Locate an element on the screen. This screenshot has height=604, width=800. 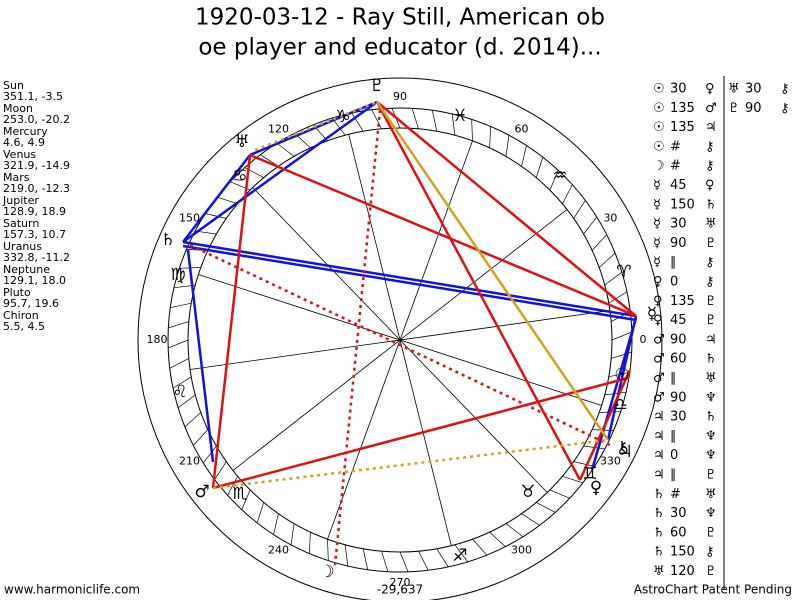
wheel-glyph: ♃ is located at coordinates (624, 452).